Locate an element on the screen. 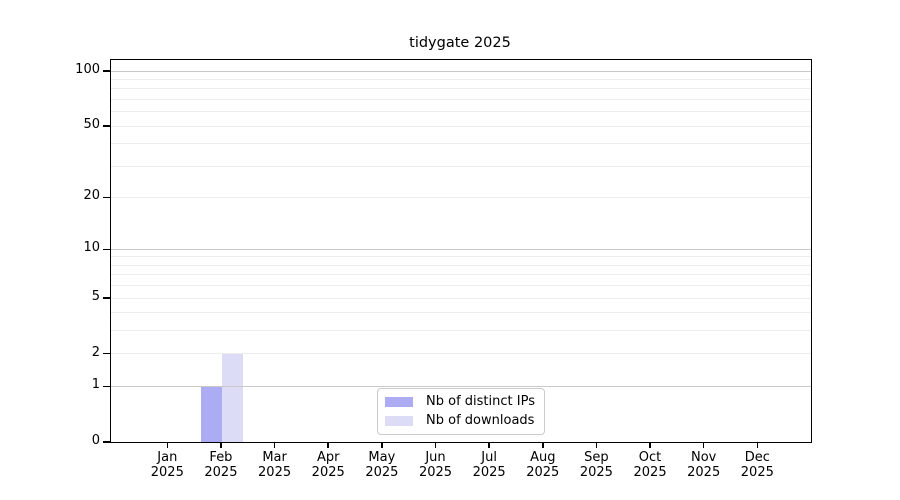 This screenshot has width=900, height=500. legend-swatch-downloads is located at coordinates (399, 421).